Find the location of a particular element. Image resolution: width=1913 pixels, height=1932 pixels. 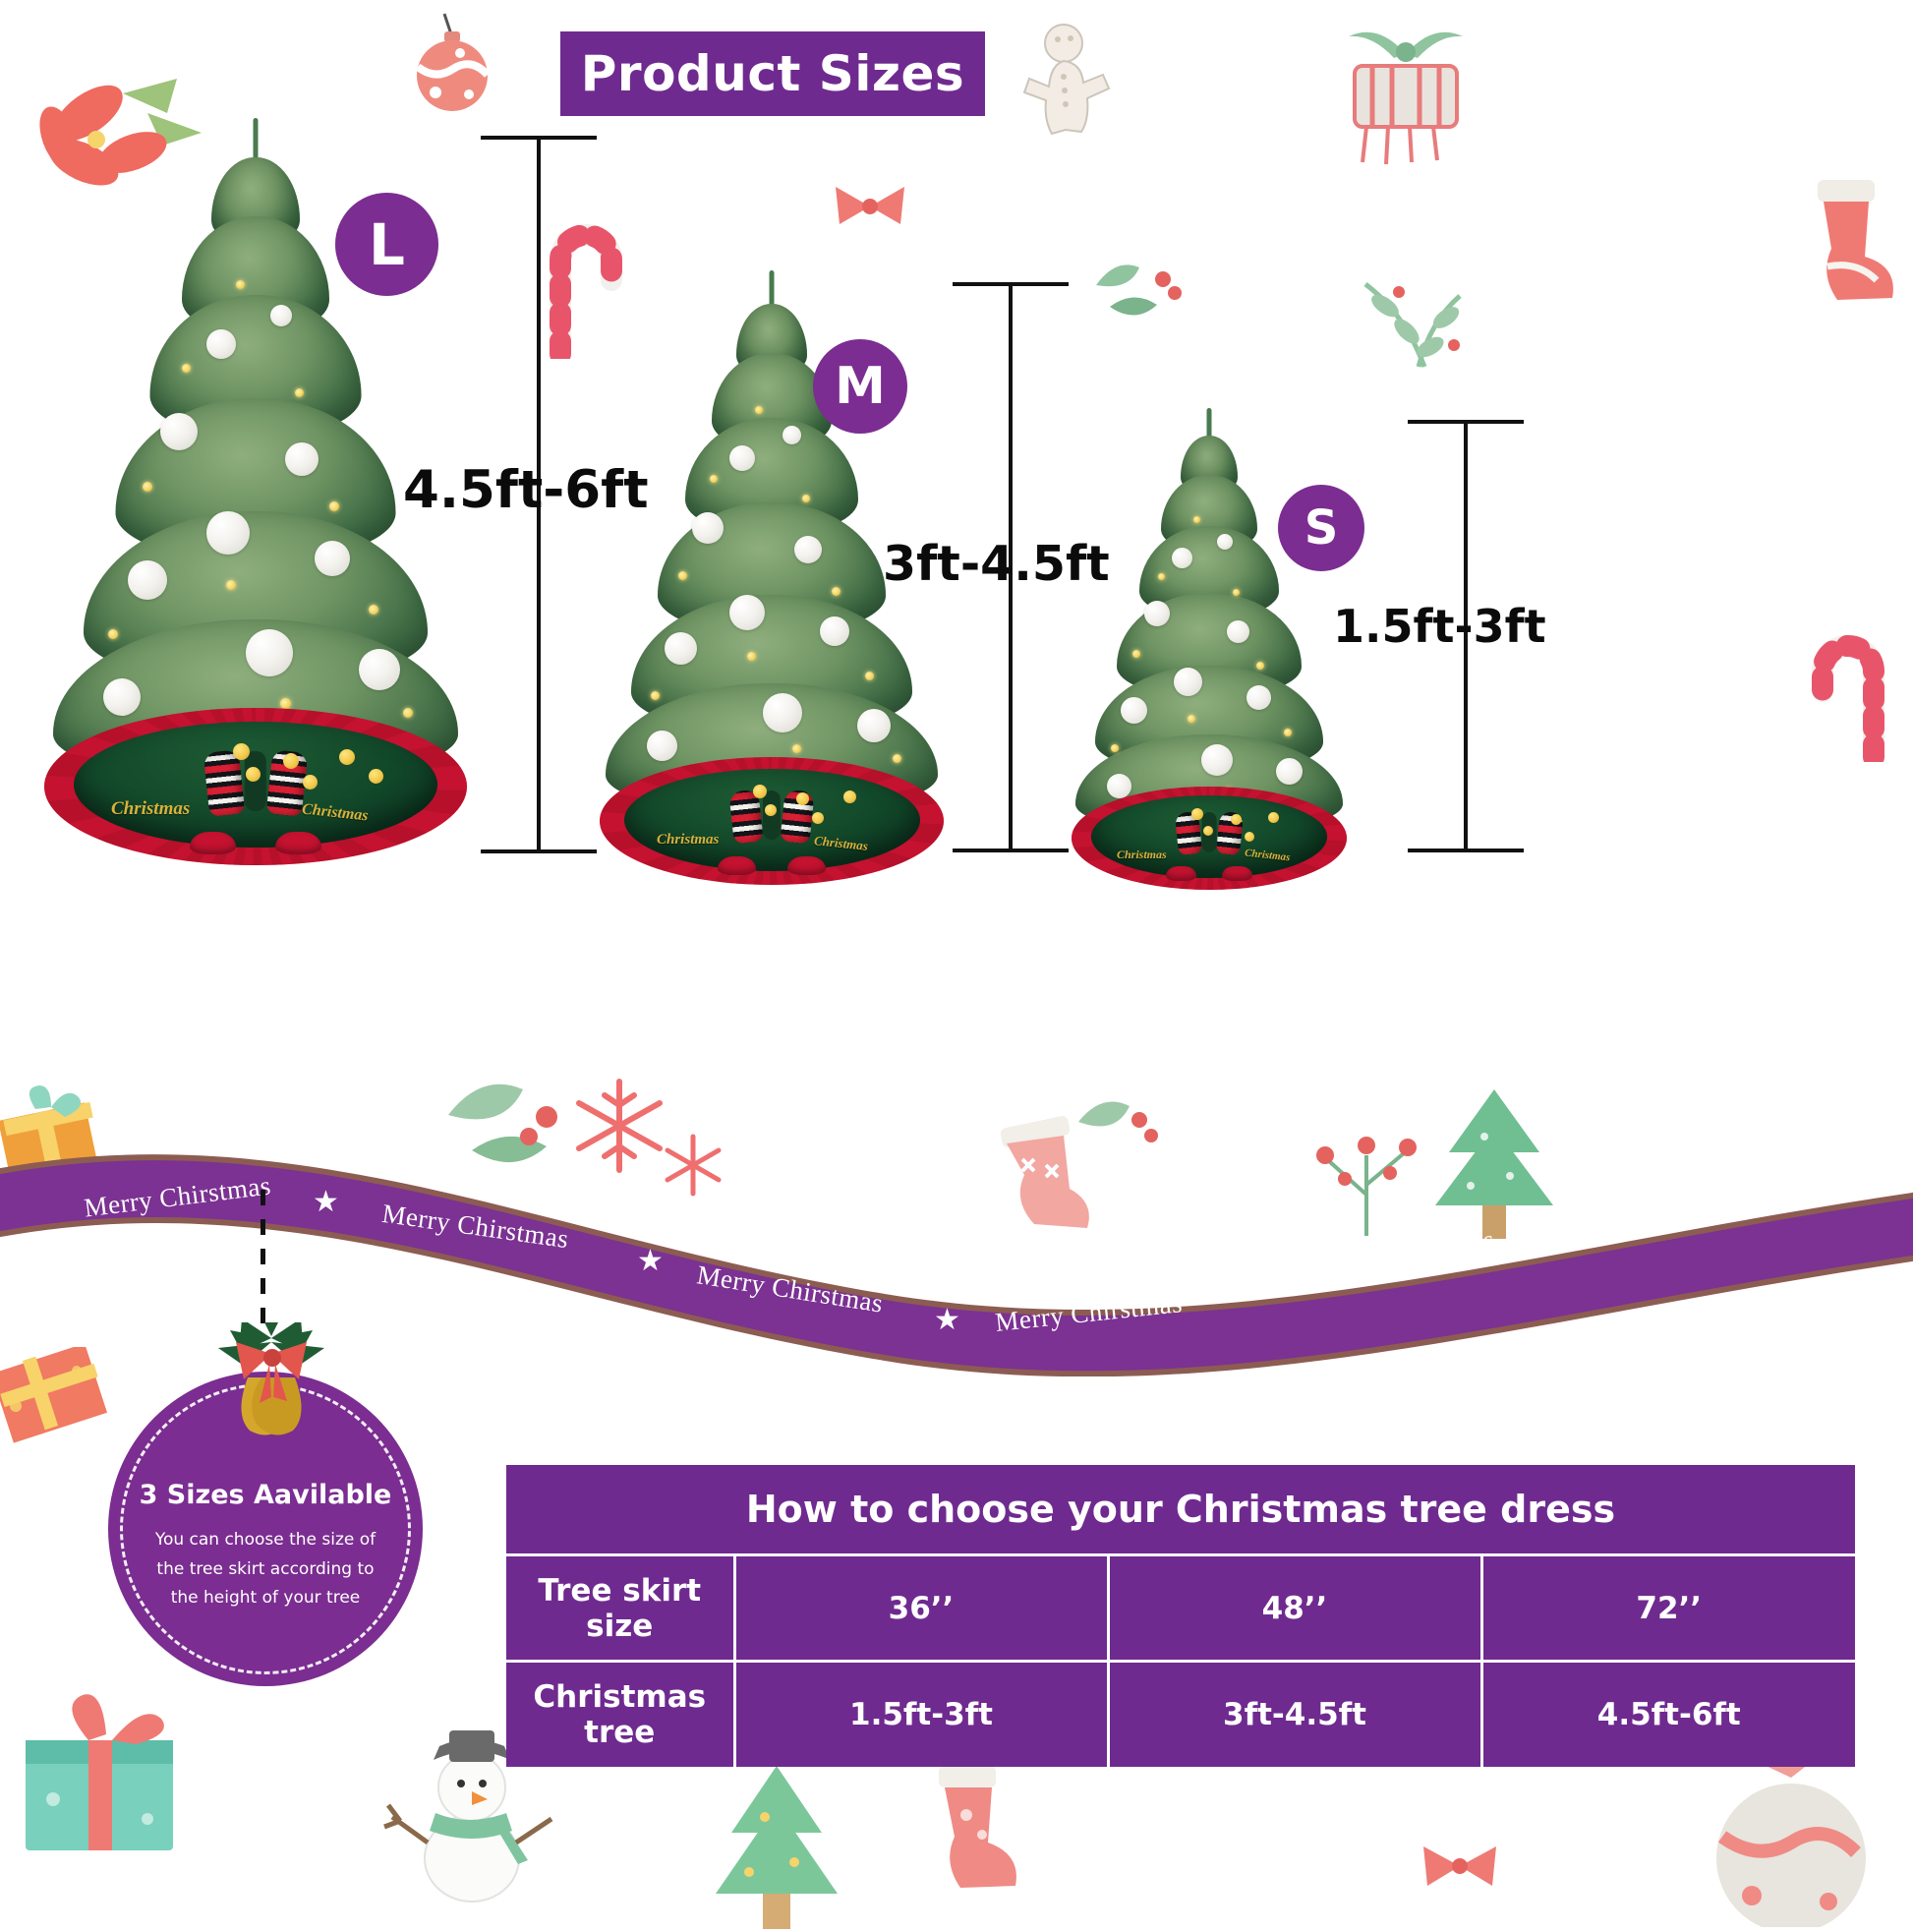

measure-label-small: 1.5ft-3ft is located at coordinates (1439, 626).